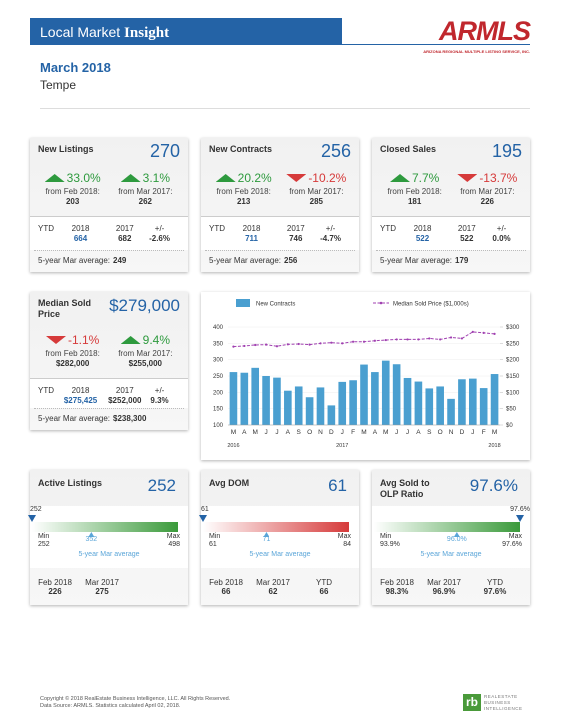 The image size is (572, 726). What do you see at coordinates (495, 591) in the screenshot?
I see `period-value: 97.6%` at bounding box center [495, 591].